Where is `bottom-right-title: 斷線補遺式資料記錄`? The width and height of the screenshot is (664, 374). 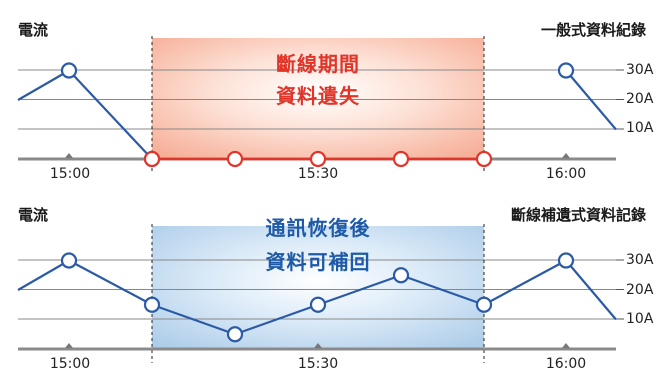 bottom-right-title: 斷線補遺式資料記錄 is located at coordinates (578, 215).